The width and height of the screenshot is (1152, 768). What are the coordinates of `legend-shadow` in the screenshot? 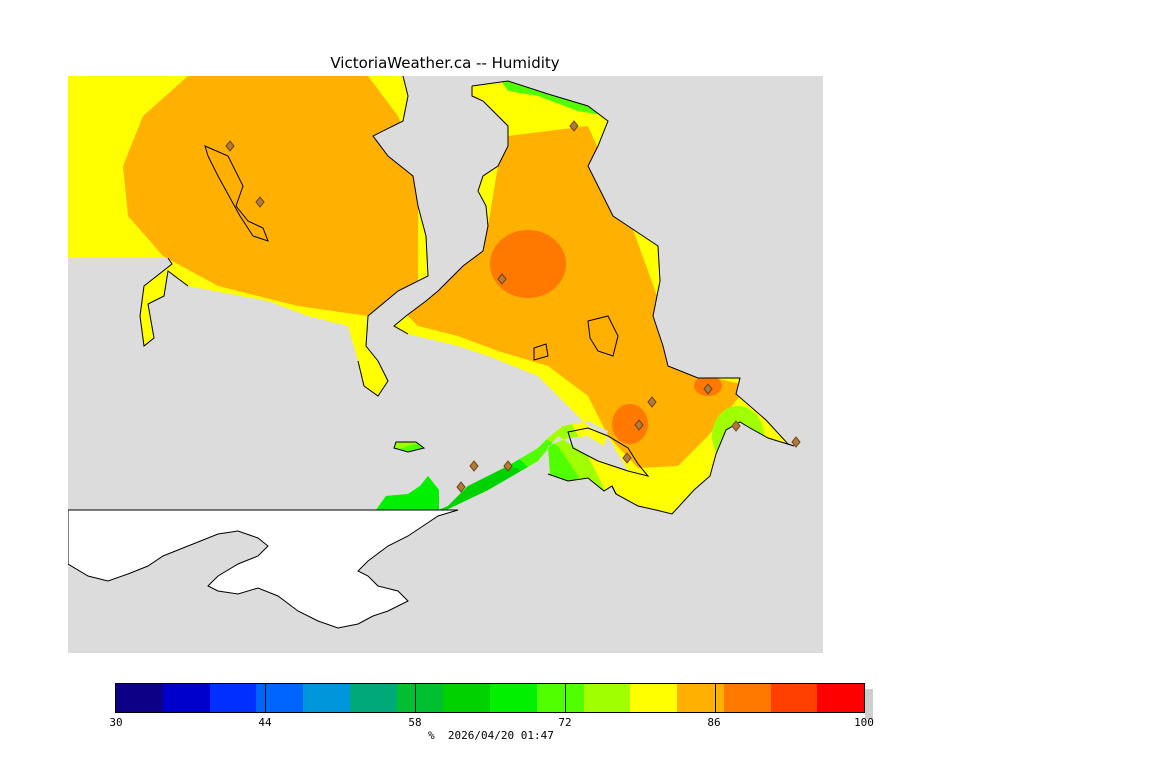 It's located at (869, 704).